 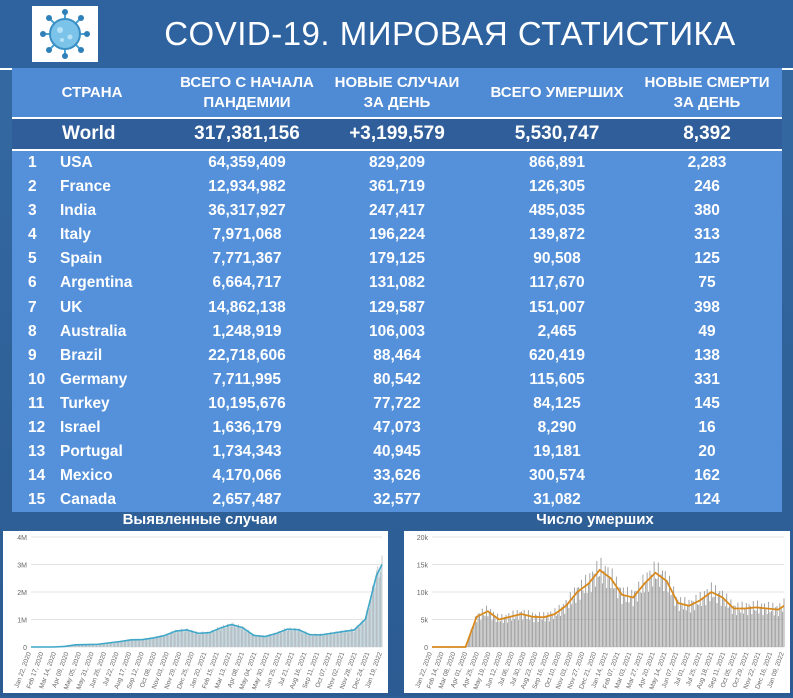 I want to click on cell-total: 12,934,982, so click(x=247, y=187).